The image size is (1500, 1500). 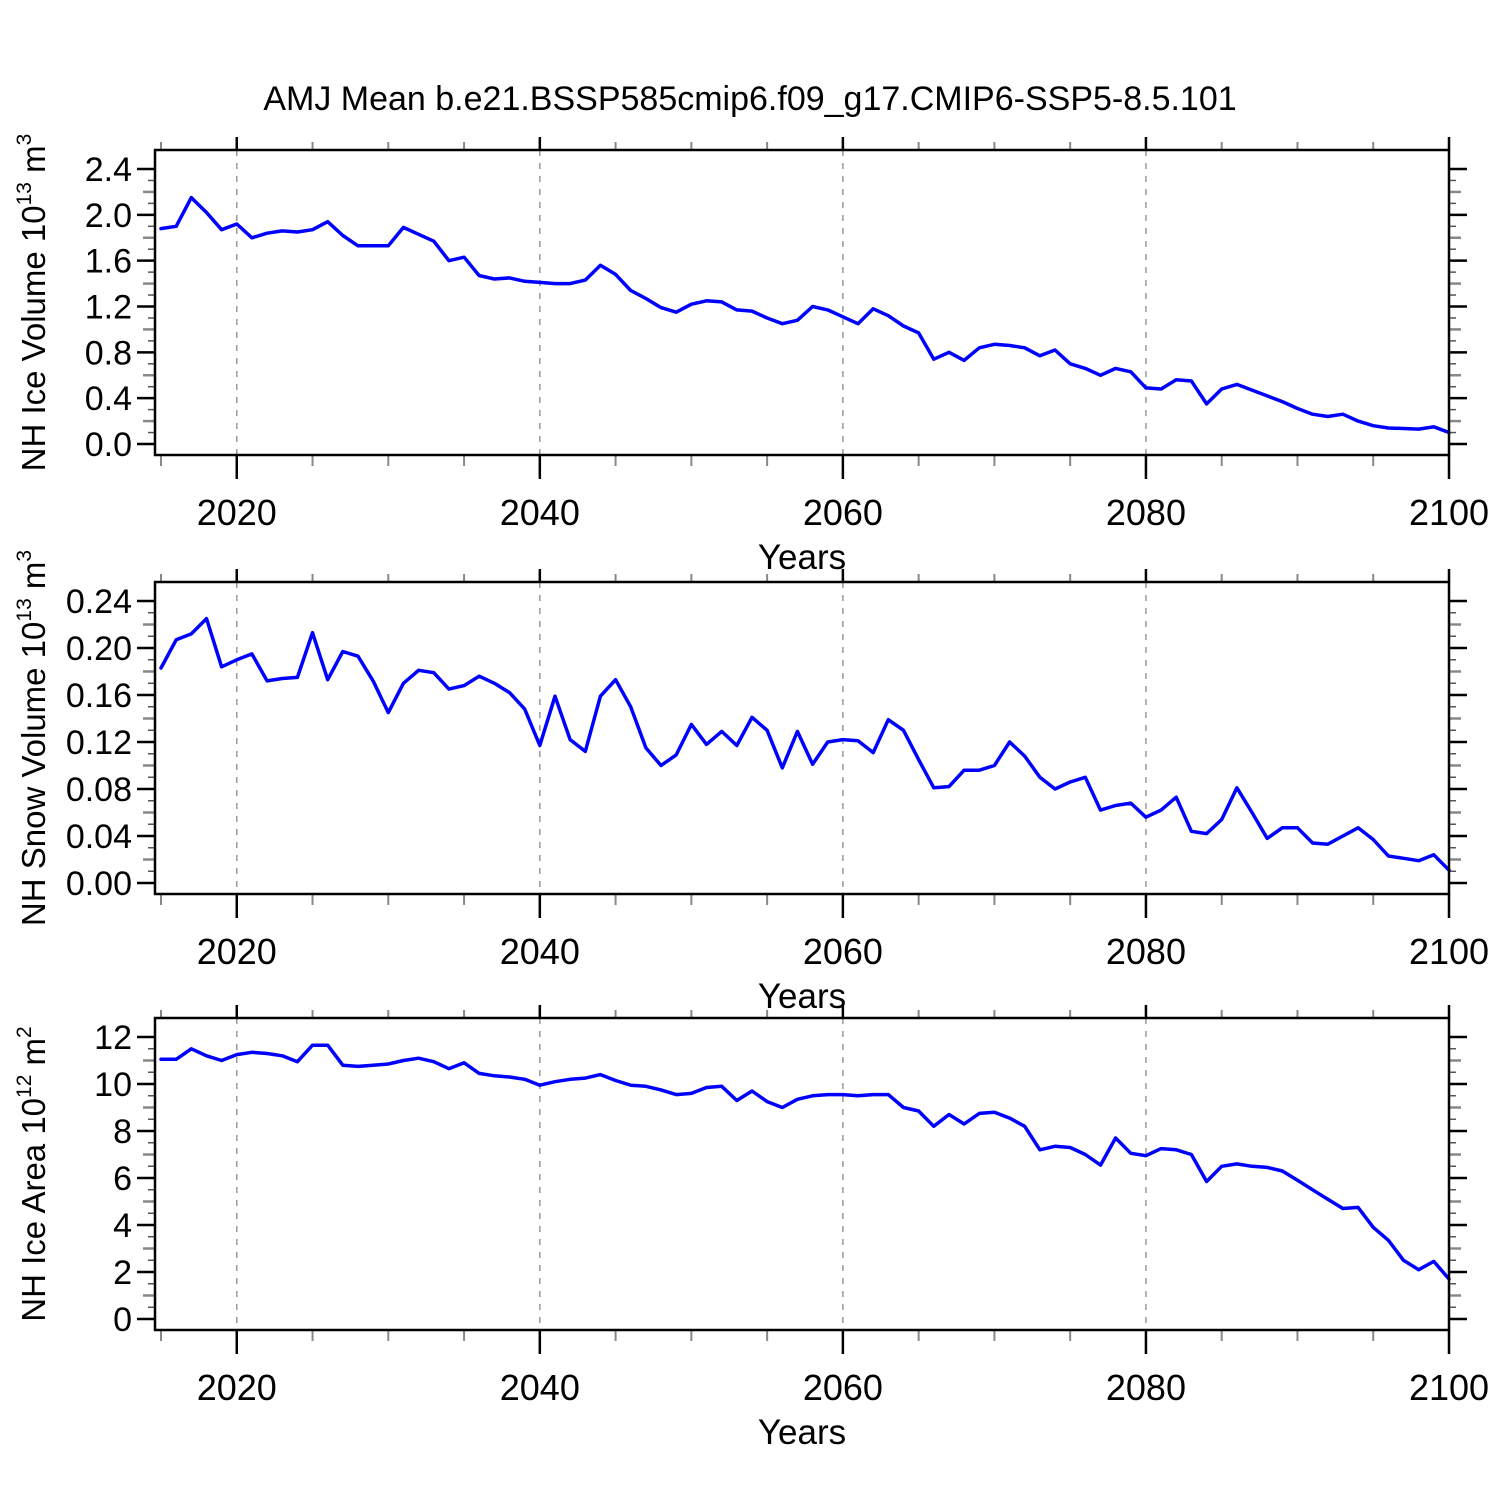 What do you see at coordinates (108, 399) in the screenshot?
I see `y-tick-label: 0.4` at bounding box center [108, 399].